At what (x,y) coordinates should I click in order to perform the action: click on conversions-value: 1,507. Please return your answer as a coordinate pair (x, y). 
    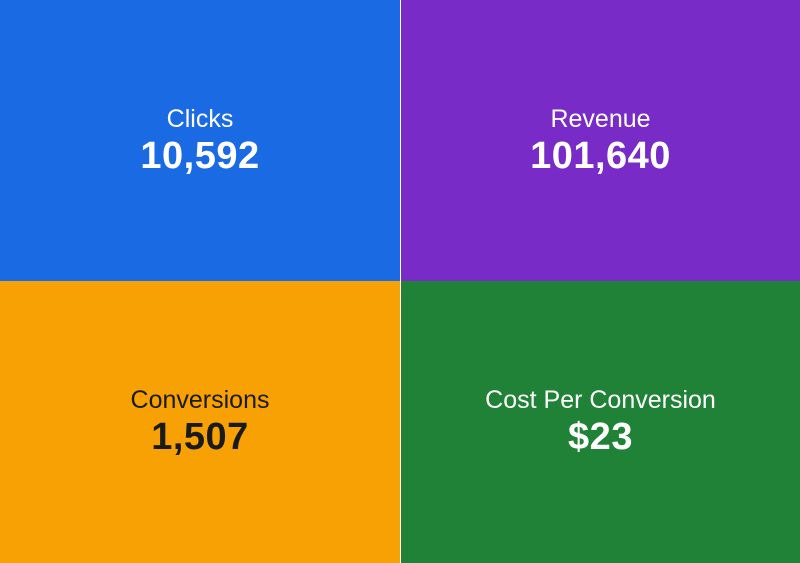
    Looking at the image, I should click on (200, 437).